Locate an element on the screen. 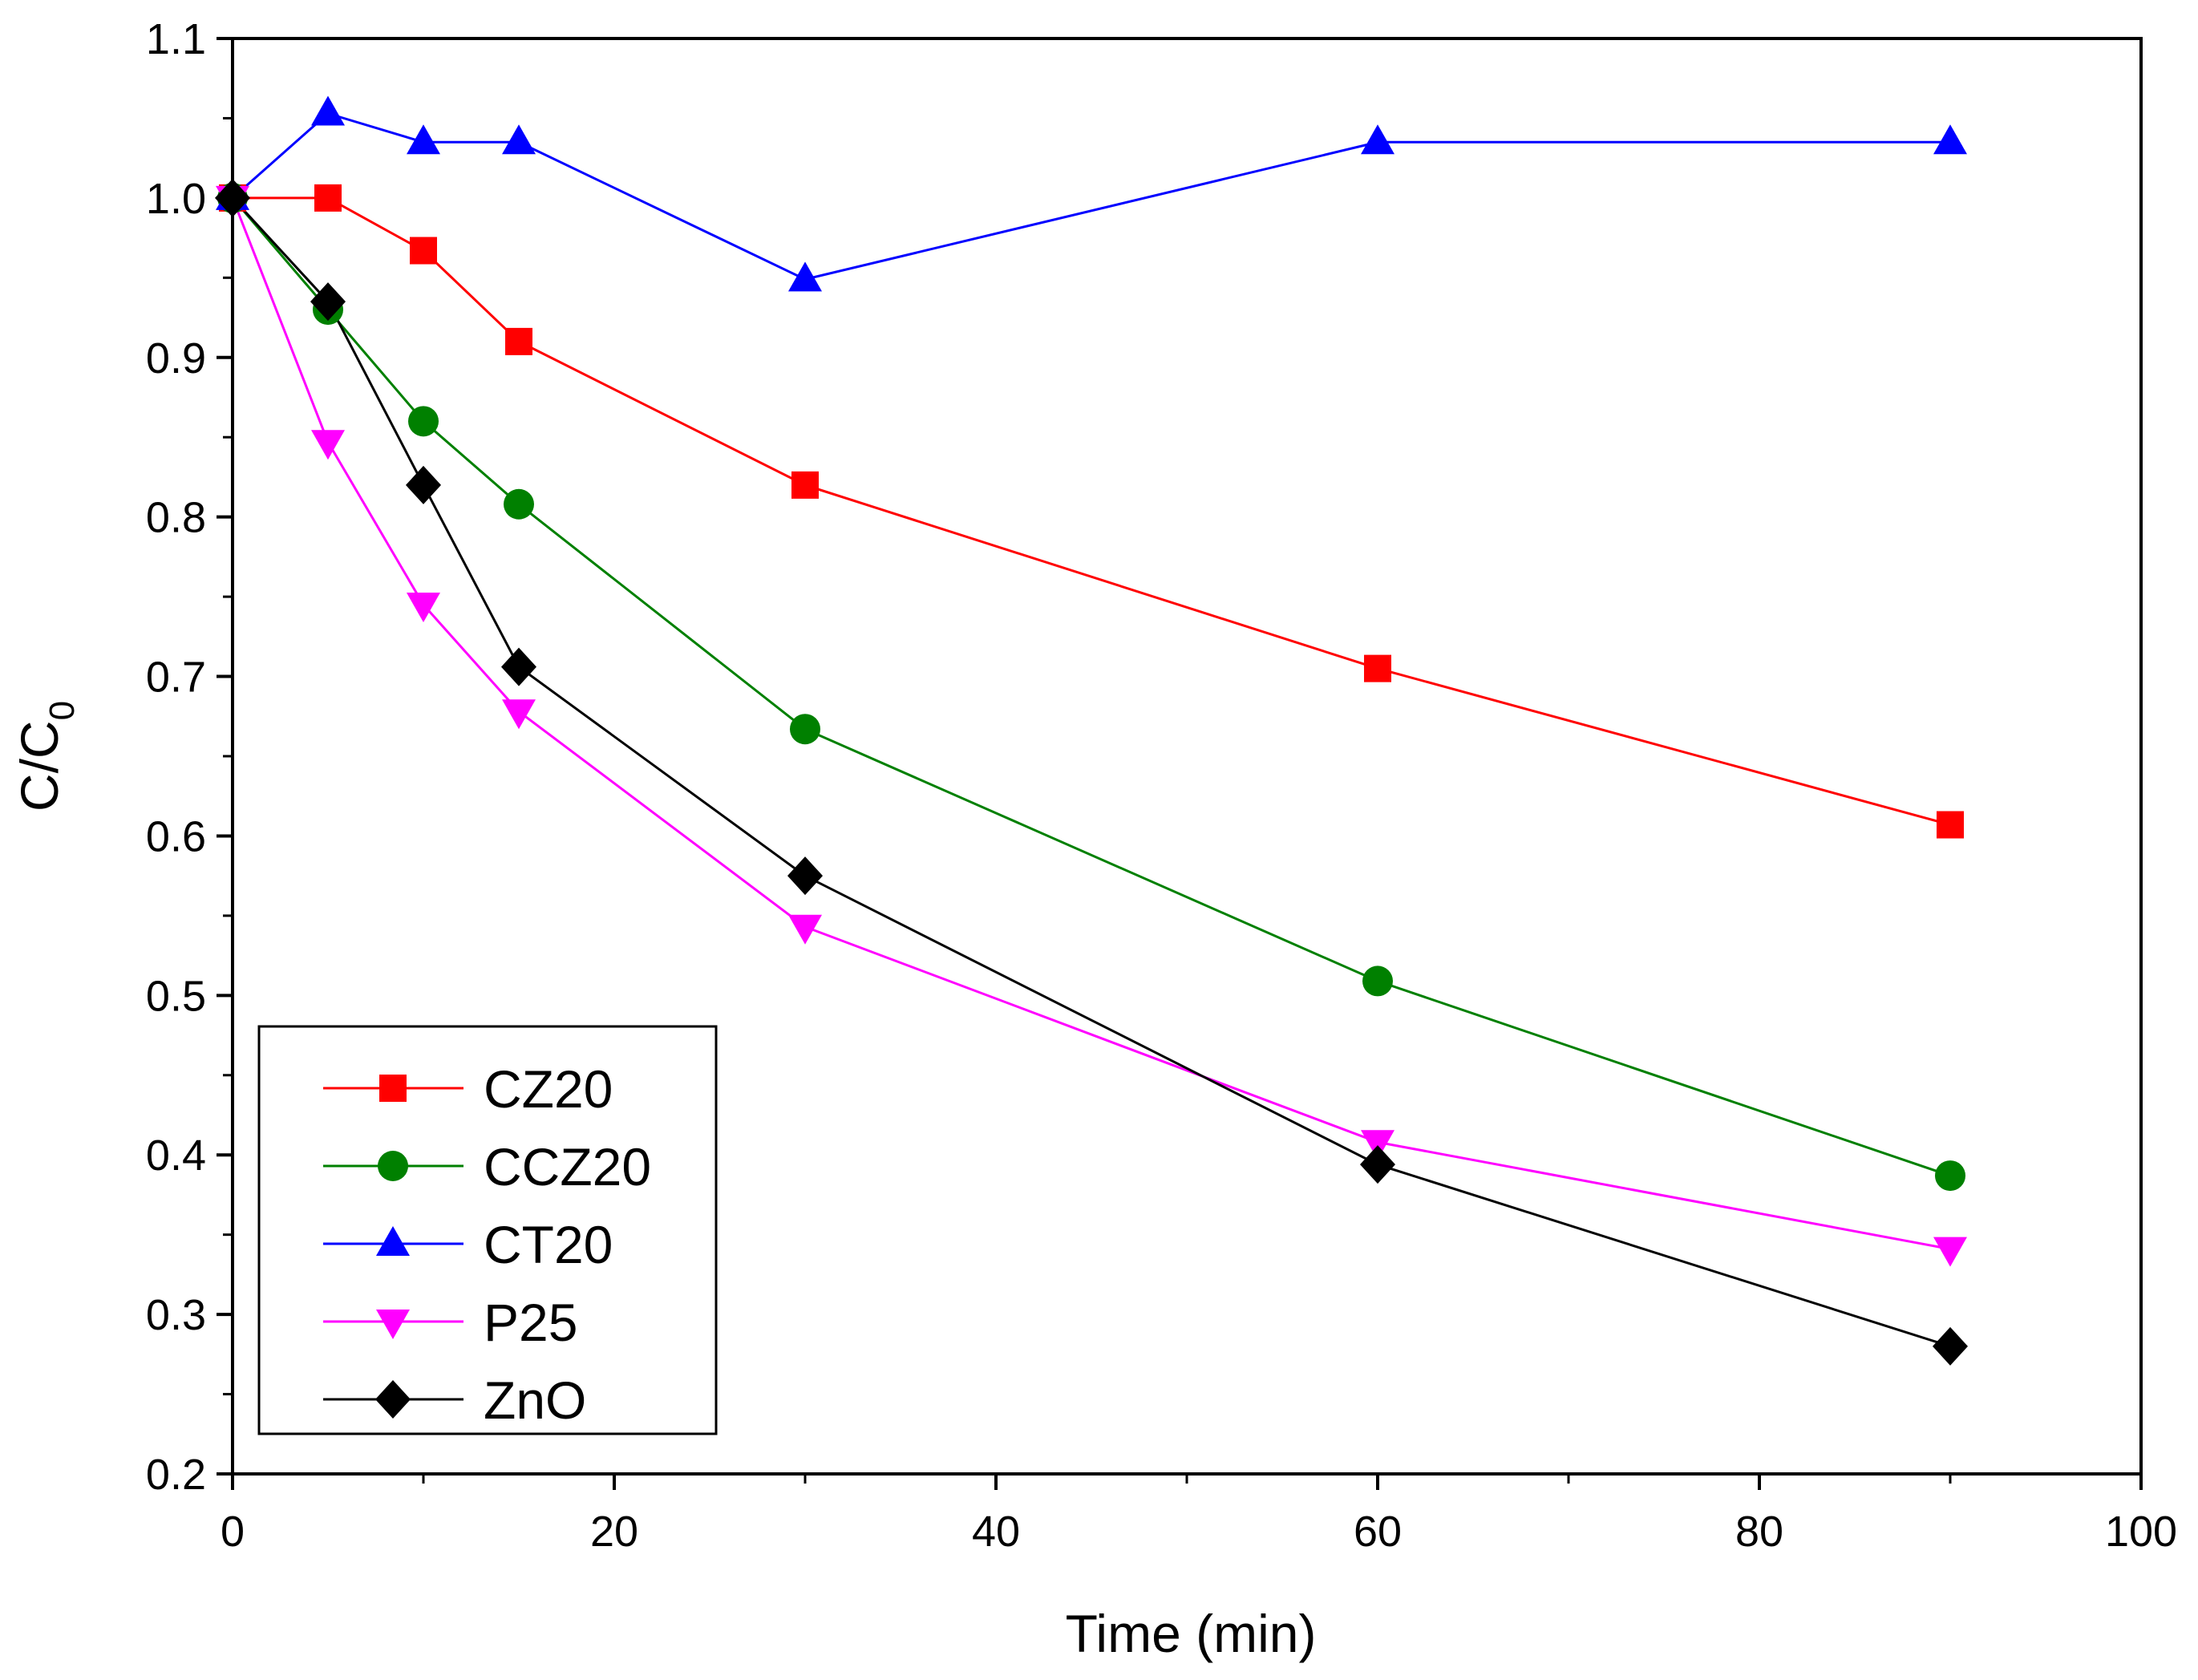 The height and width of the screenshot is (1680, 2198). y-tick-label: 0.5 is located at coordinates (176, 996).